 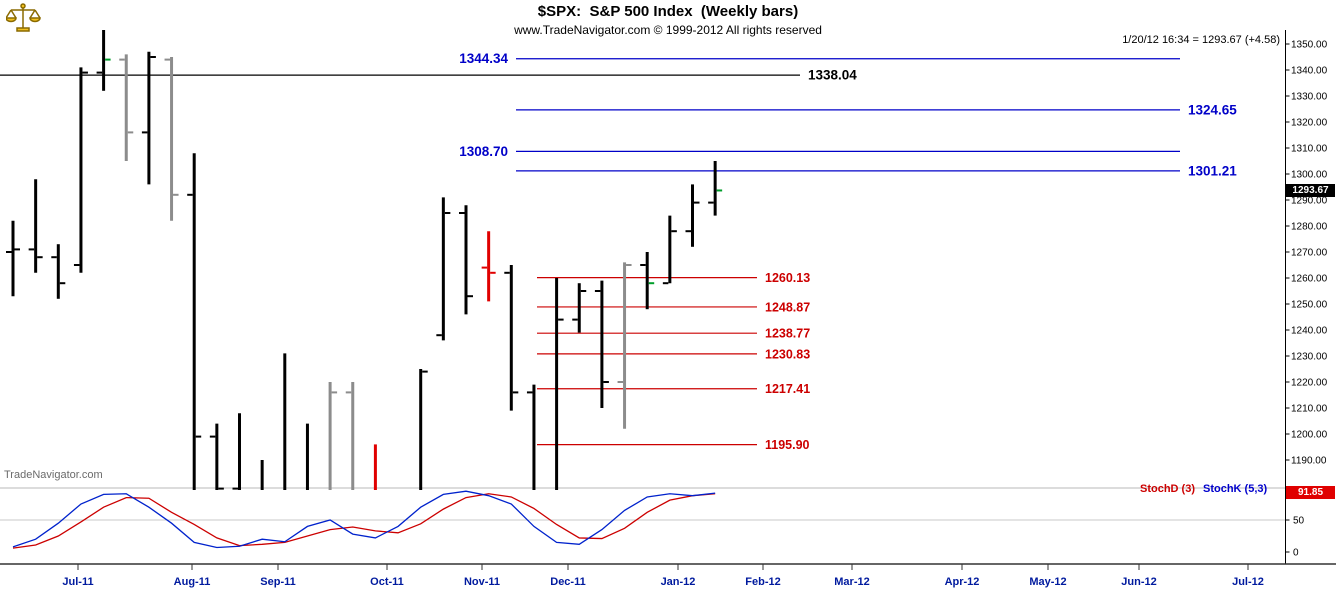 What do you see at coordinates (787, 334) in the screenshot?
I see `ref-line-label: 1238.77` at bounding box center [787, 334].